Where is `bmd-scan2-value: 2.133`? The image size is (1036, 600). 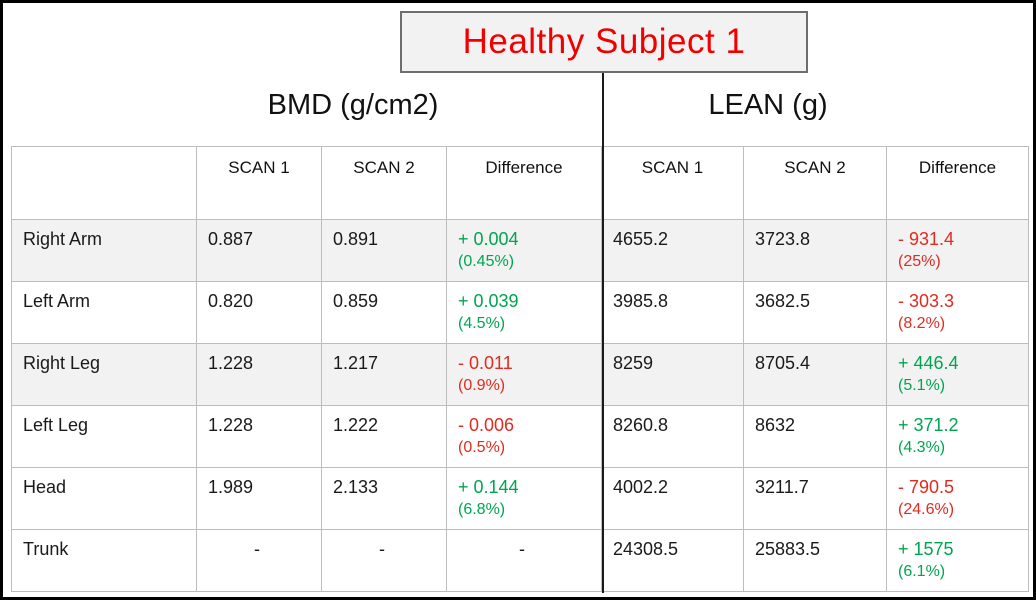
bmd-scan2-value: 2.133 is located at coordinates (384, 498).